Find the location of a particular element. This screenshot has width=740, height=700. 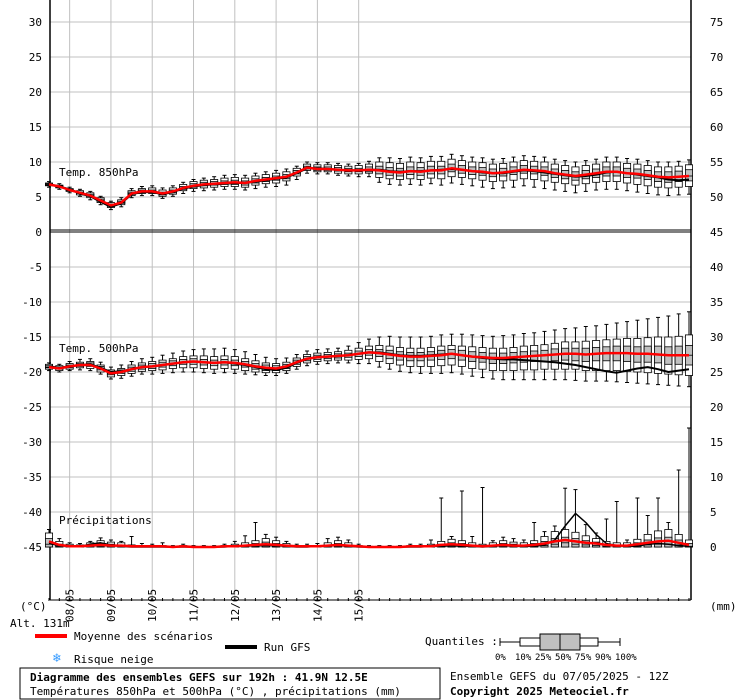

date-tick-label: 10/05 is located at coordinates (152, 605).